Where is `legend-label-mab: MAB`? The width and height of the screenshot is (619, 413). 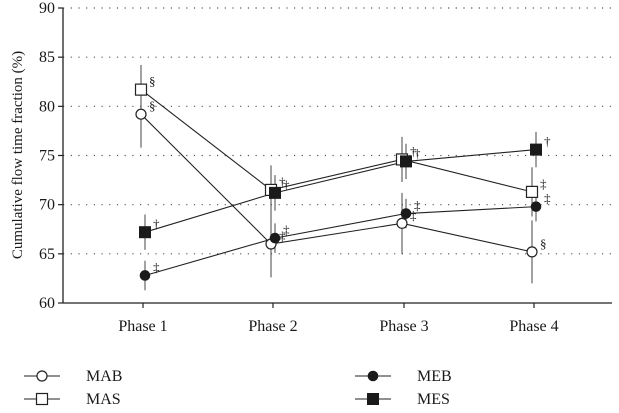
legend-label-mab: MAB is located at coordinates (104, 376).